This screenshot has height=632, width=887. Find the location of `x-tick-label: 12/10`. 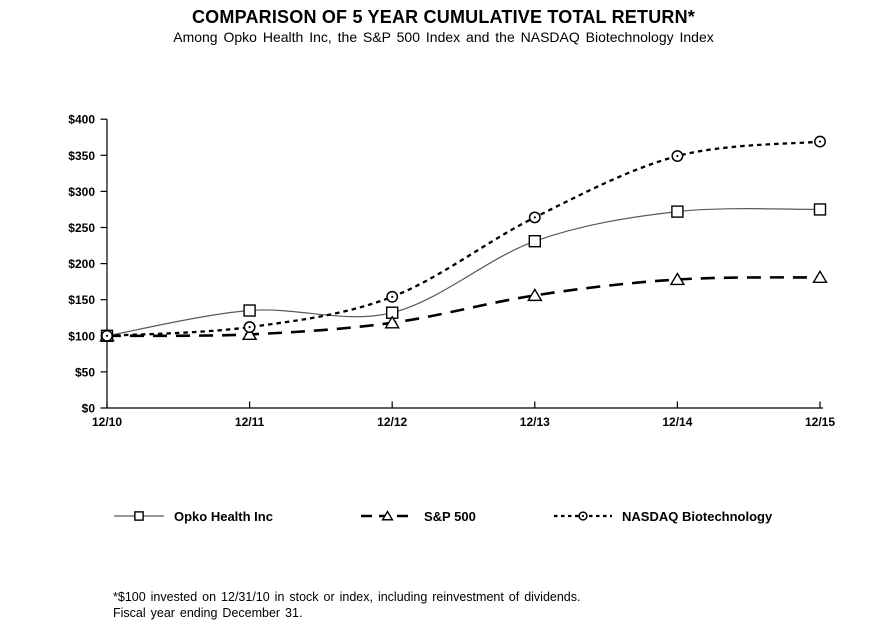

x-tick-label: 12/10 is located at coordinates (107, 422).